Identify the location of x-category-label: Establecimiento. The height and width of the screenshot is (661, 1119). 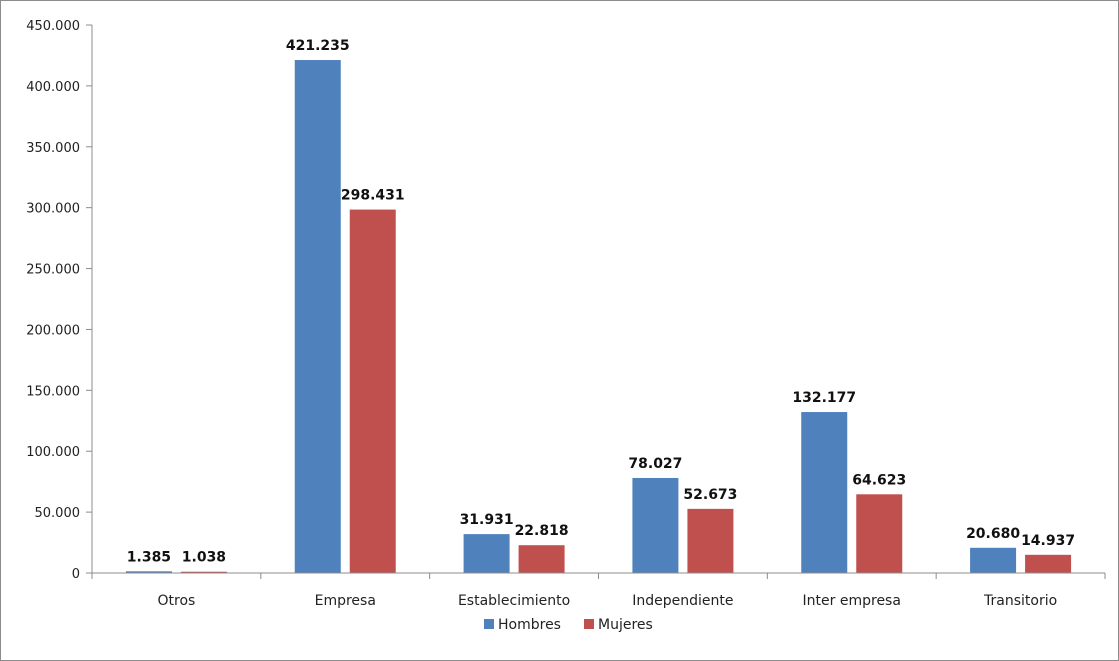
(514, 601).